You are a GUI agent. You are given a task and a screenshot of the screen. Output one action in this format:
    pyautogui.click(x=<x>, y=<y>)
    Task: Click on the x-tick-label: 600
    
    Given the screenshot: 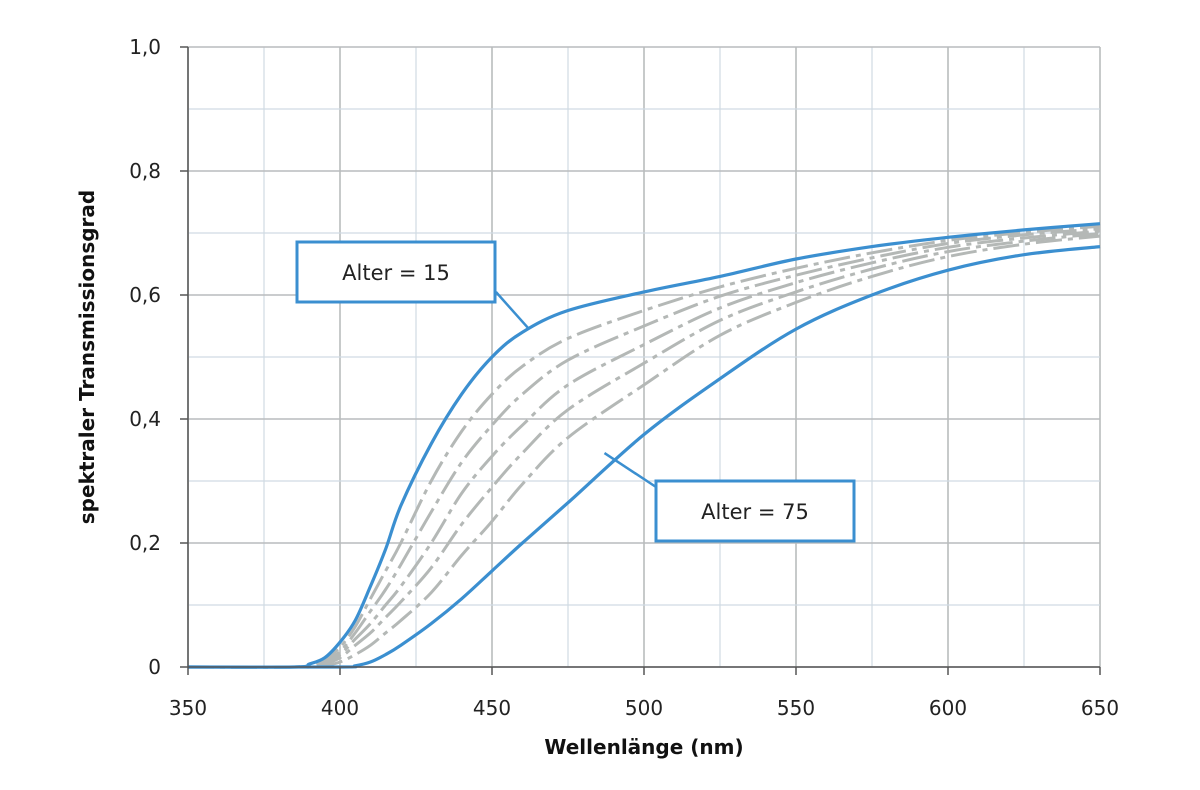 What is the action you would take?
    pyautogui.click(x=948, y=708)
    